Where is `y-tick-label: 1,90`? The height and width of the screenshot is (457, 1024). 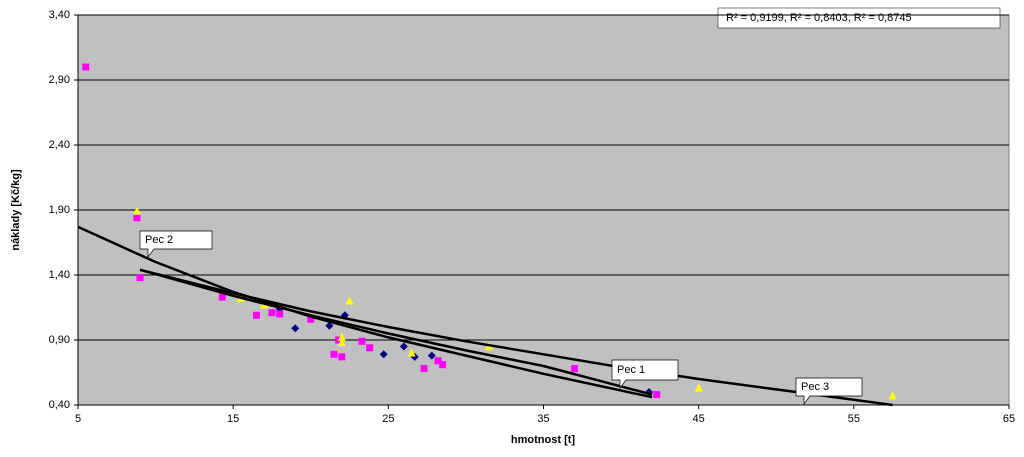
y-tick-label: 1,90 is located at coordinates (59, 210).